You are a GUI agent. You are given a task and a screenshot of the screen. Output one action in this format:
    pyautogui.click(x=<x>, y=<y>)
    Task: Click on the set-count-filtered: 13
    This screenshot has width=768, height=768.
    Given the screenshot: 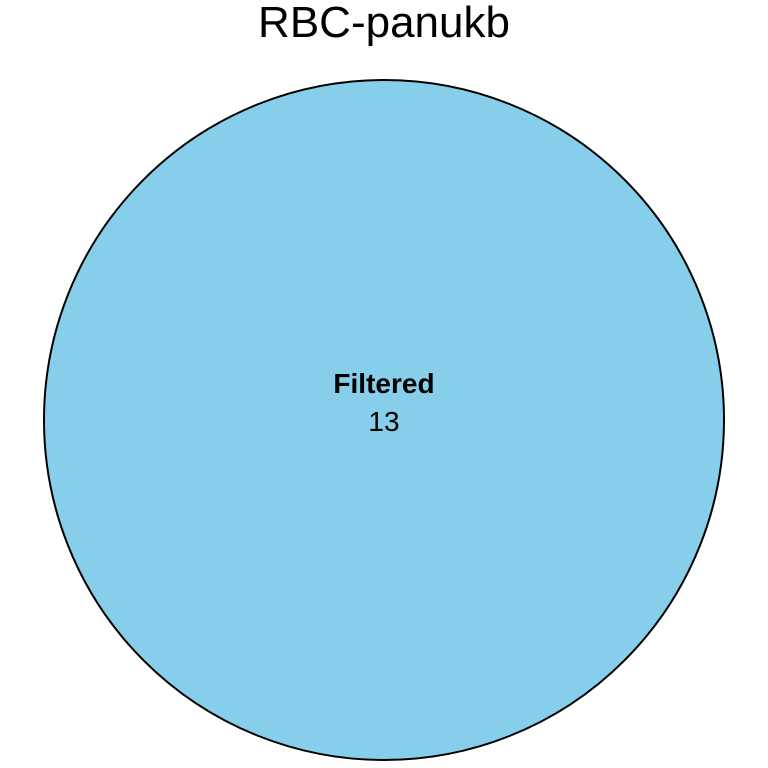 What is the action you would take?
    pyautogui.click(x=383, y=421)
    